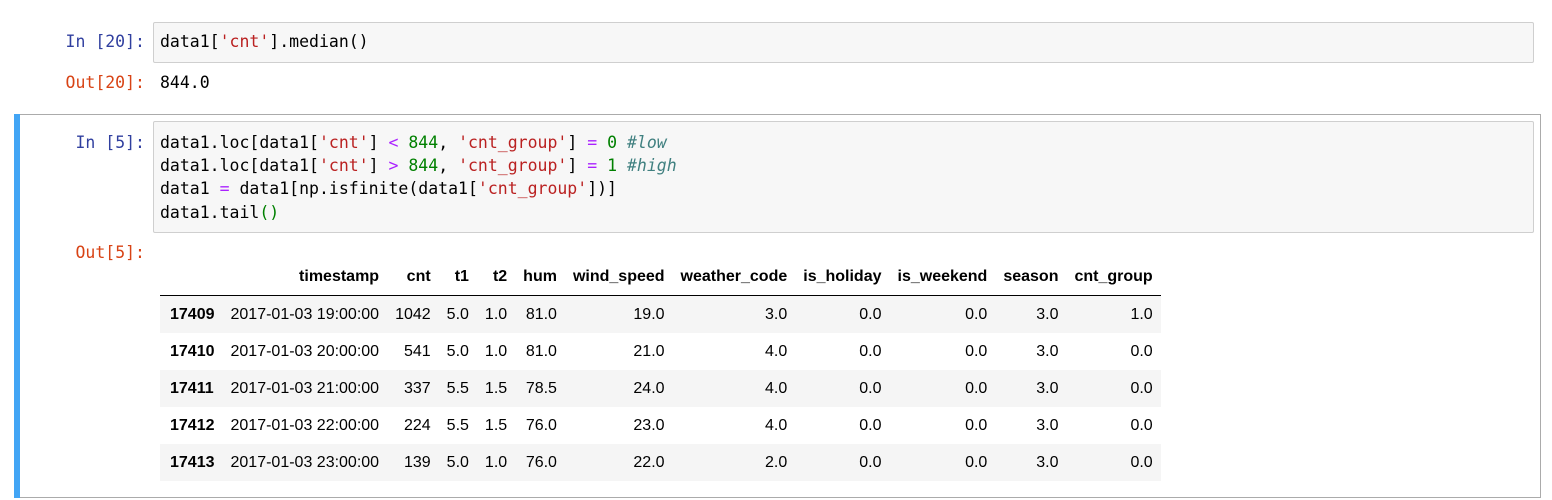  Describe the element at coordinates (105, 82) in the screenshot. I see `cell-1-out-prompt: Out[20]:` at that location.